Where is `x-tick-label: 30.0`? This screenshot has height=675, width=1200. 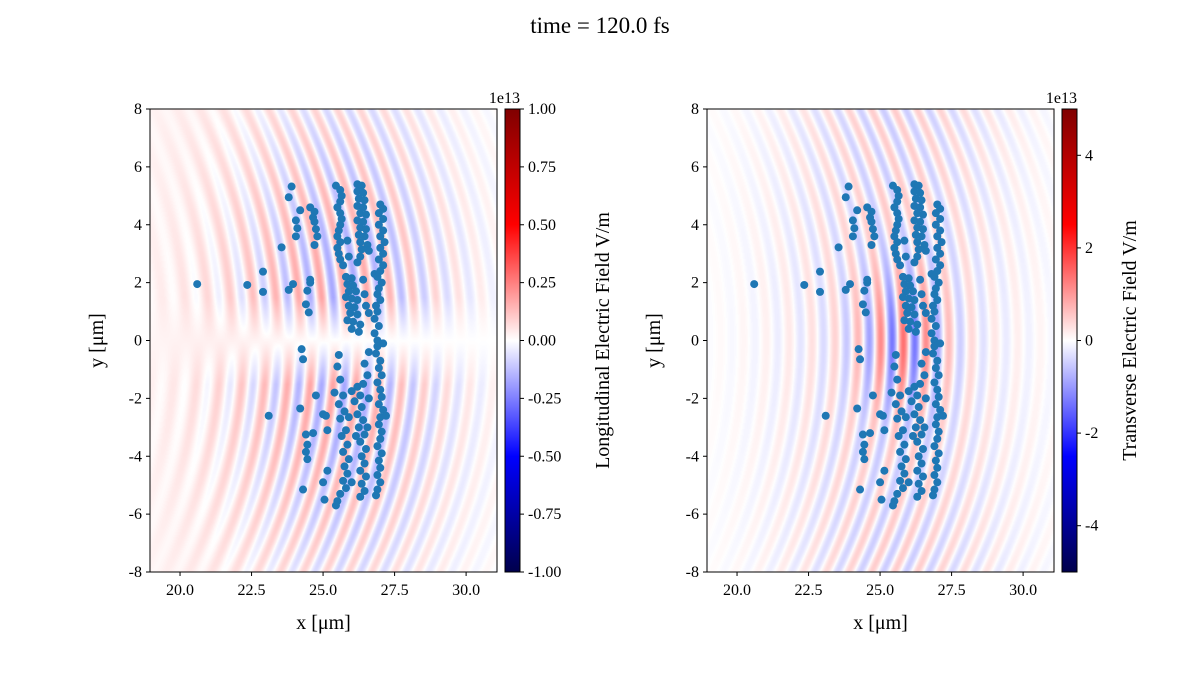
x-tick-label: 30.0 is located at coordinates (1023, 590).